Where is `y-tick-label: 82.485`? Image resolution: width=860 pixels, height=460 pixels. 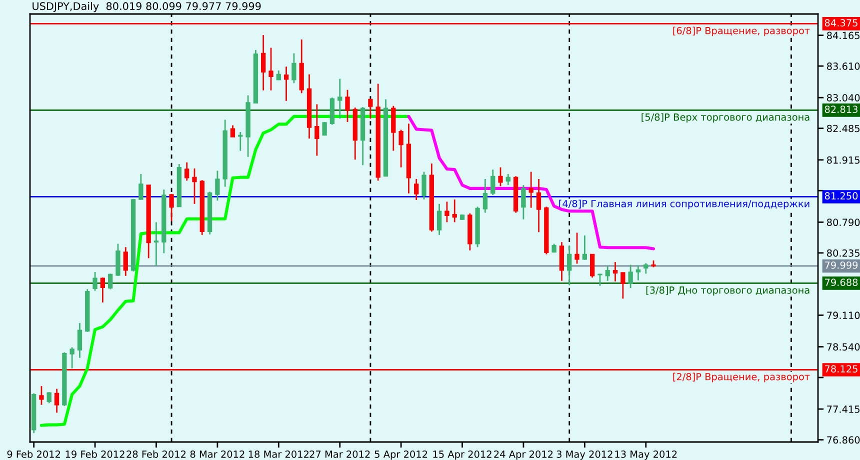
y-tick-label: 82.485 is located at coordinates (843, 128).